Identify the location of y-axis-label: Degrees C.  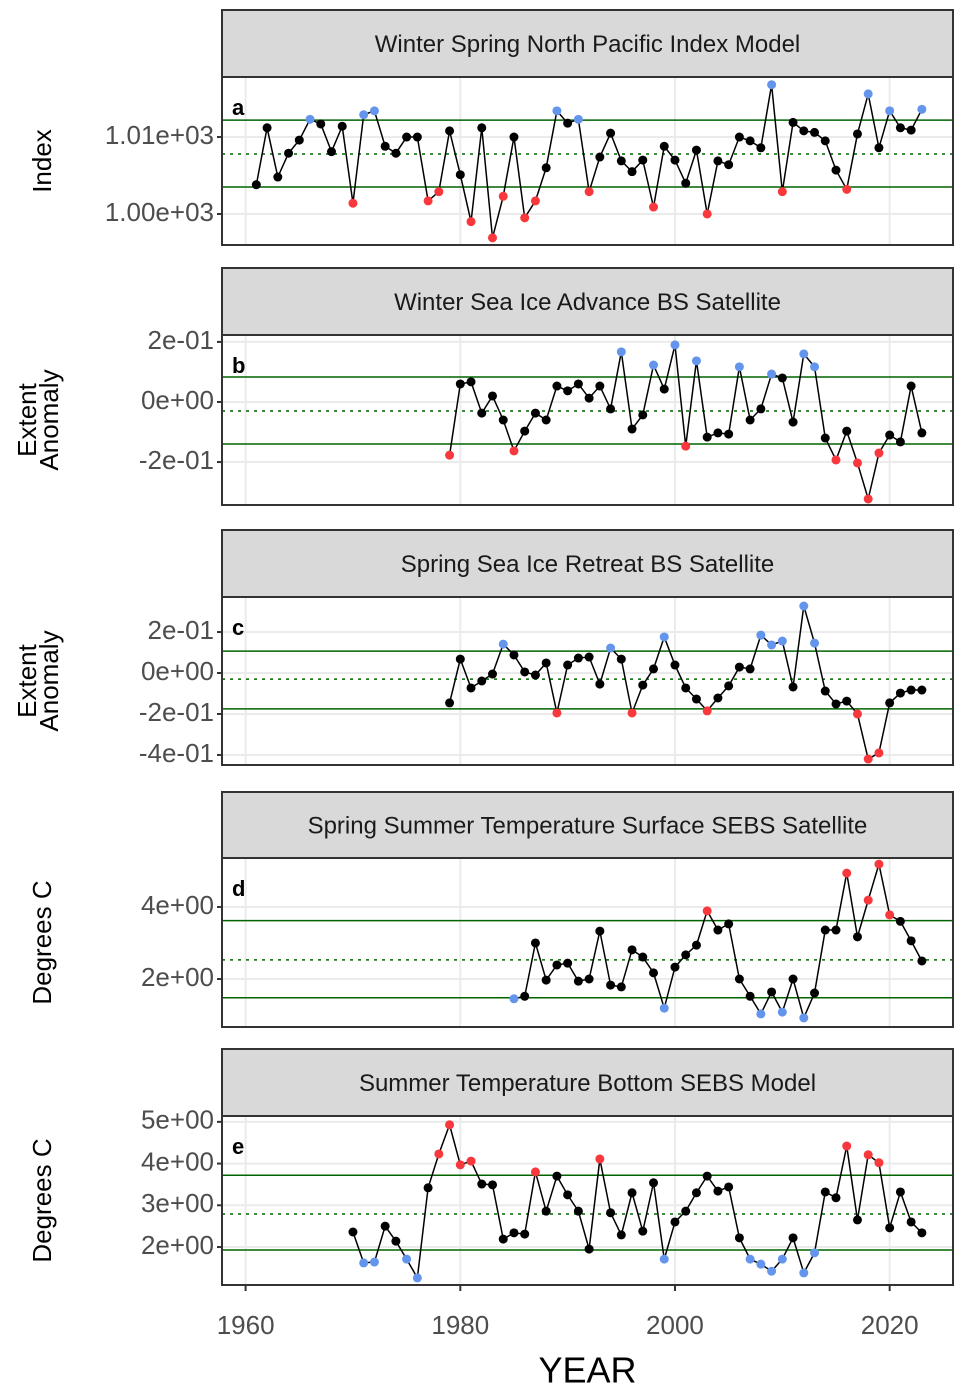
(42, 942).